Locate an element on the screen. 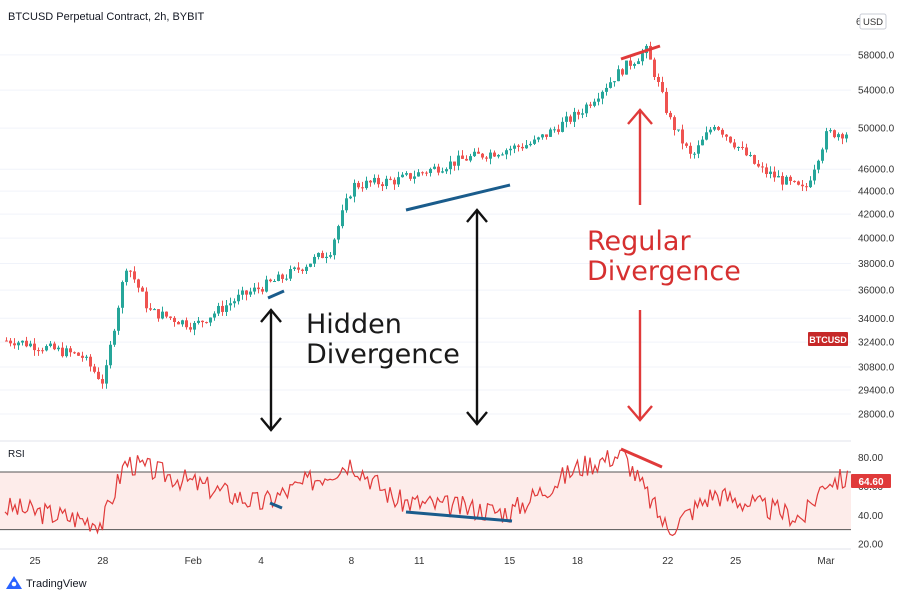 Image resolution: width=900 pixels, height=600 pixels. currency-badge: USD is located at coordinates (873, 21).